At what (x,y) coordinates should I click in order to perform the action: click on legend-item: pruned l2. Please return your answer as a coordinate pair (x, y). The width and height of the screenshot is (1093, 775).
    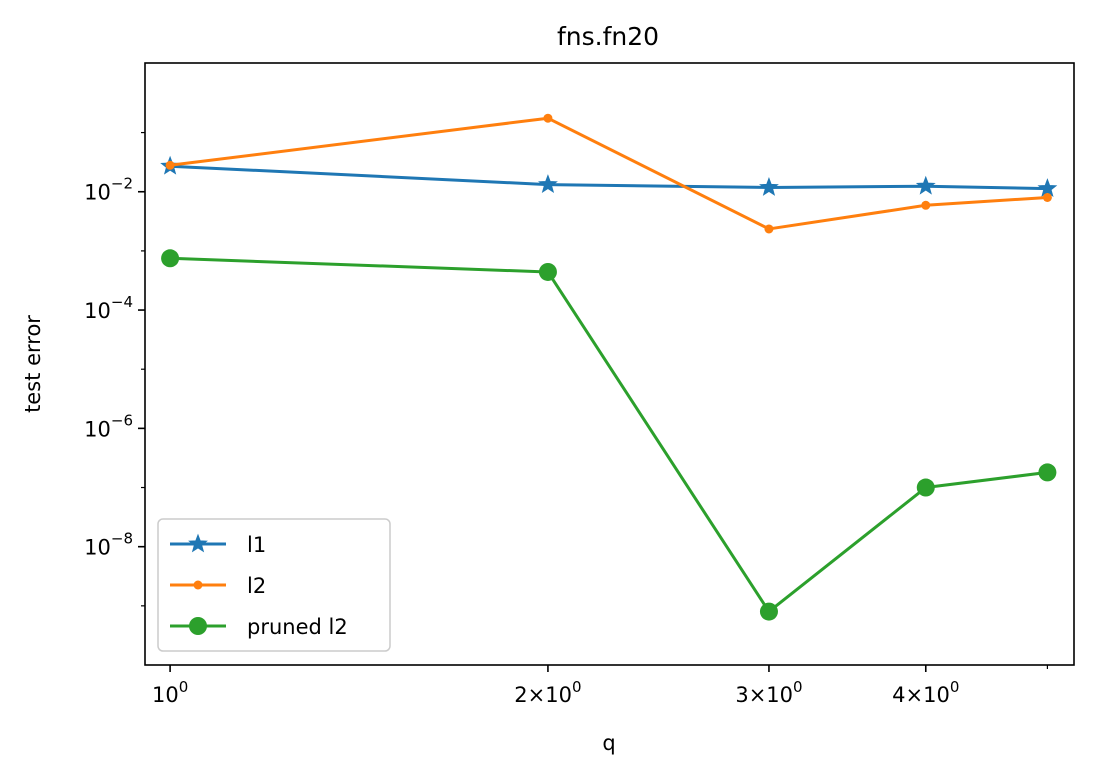
    Looking at the image, I should click on (259, 627).